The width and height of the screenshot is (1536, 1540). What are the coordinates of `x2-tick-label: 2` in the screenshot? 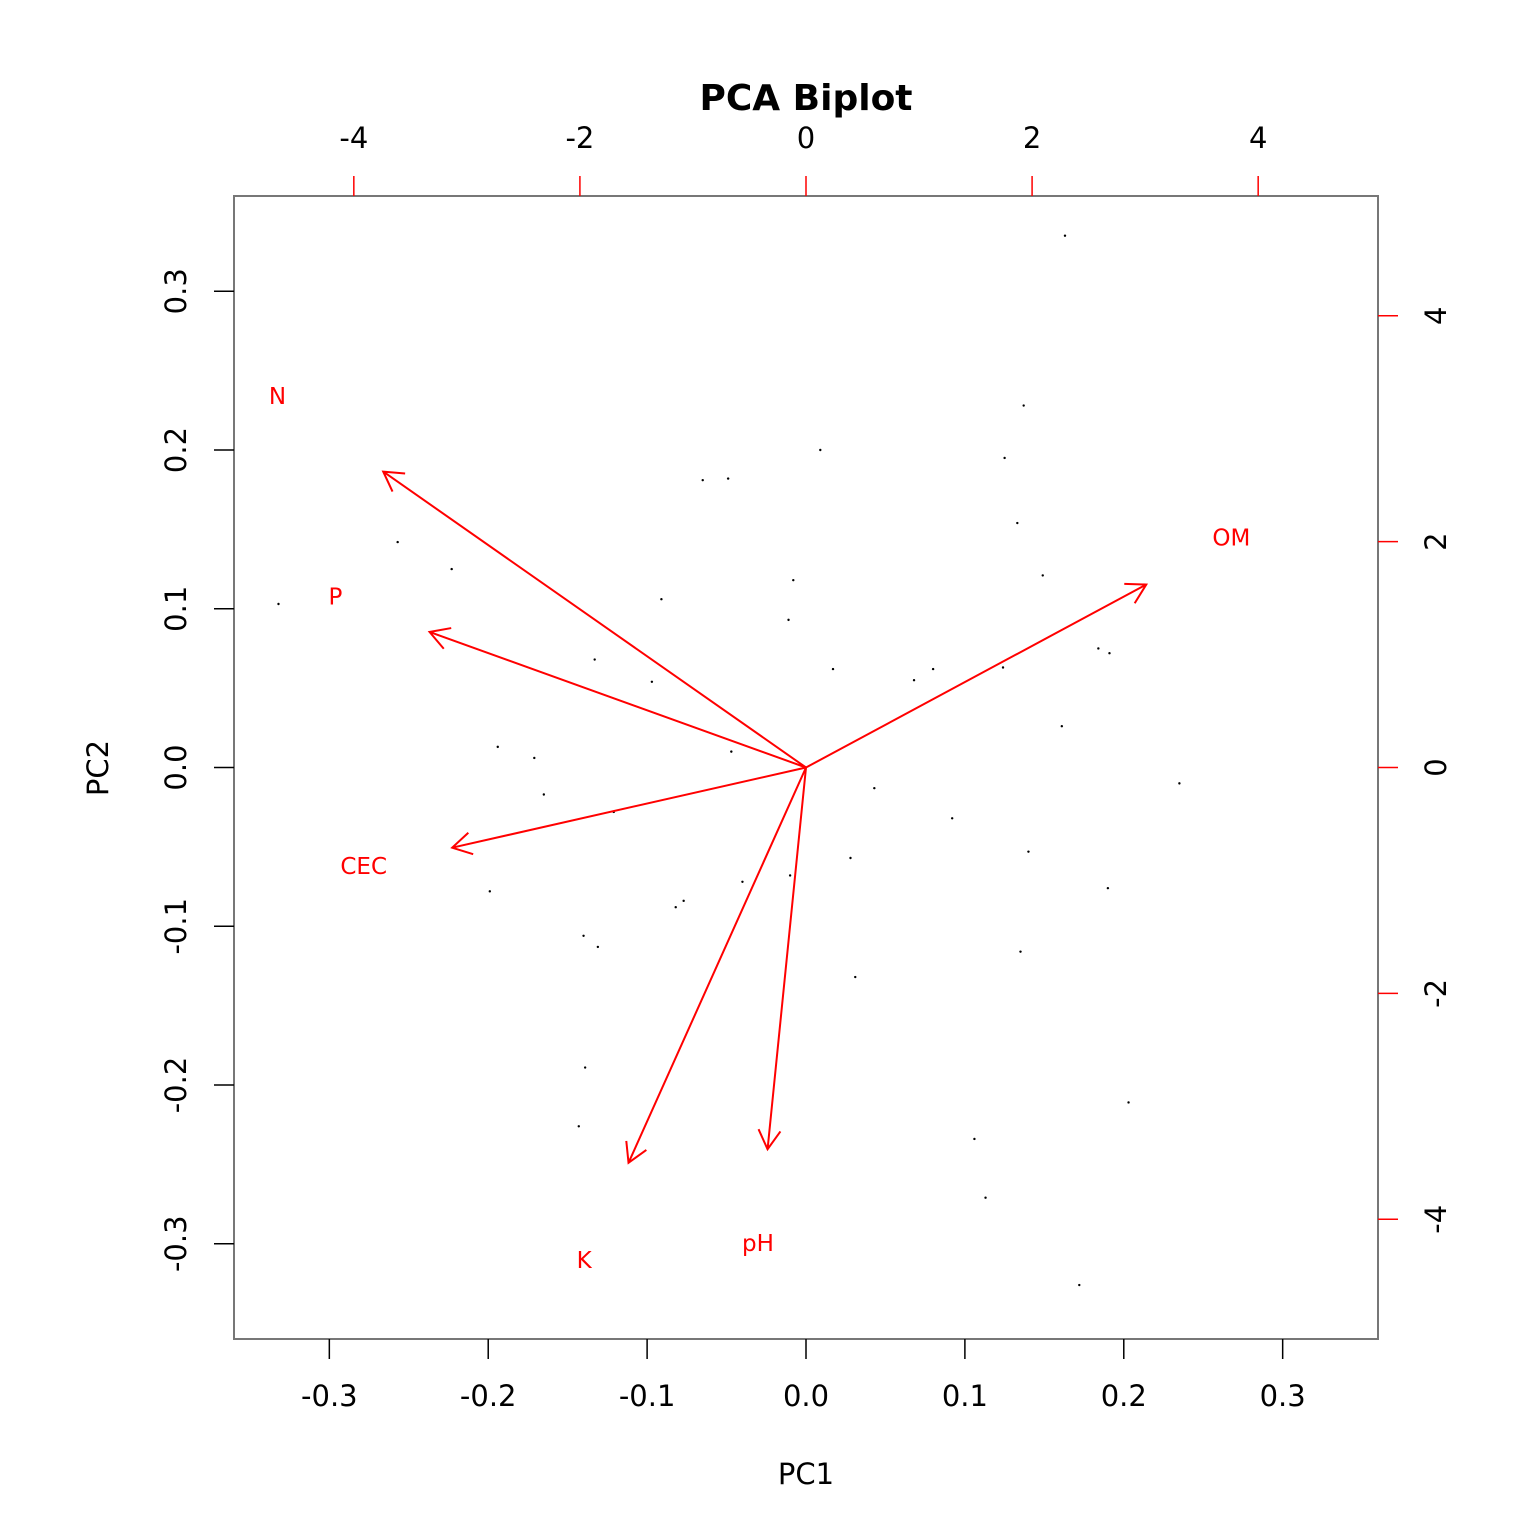 It's located at (1032, 138).